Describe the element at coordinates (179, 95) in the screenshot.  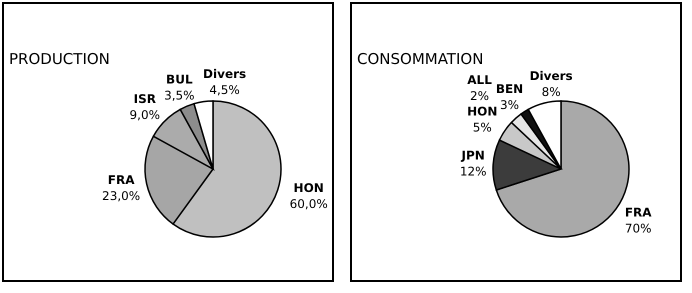
I see `data-label: 3,5%` at that location.